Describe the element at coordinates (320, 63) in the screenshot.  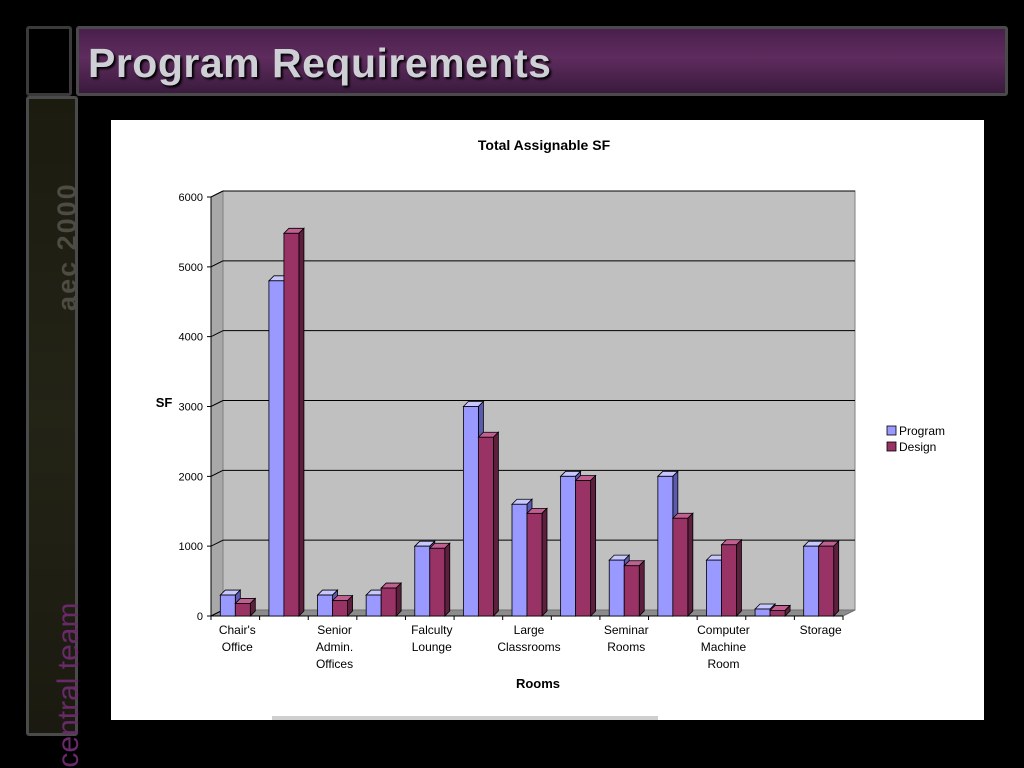
I see `slide-title: Program Requirements` at that location.